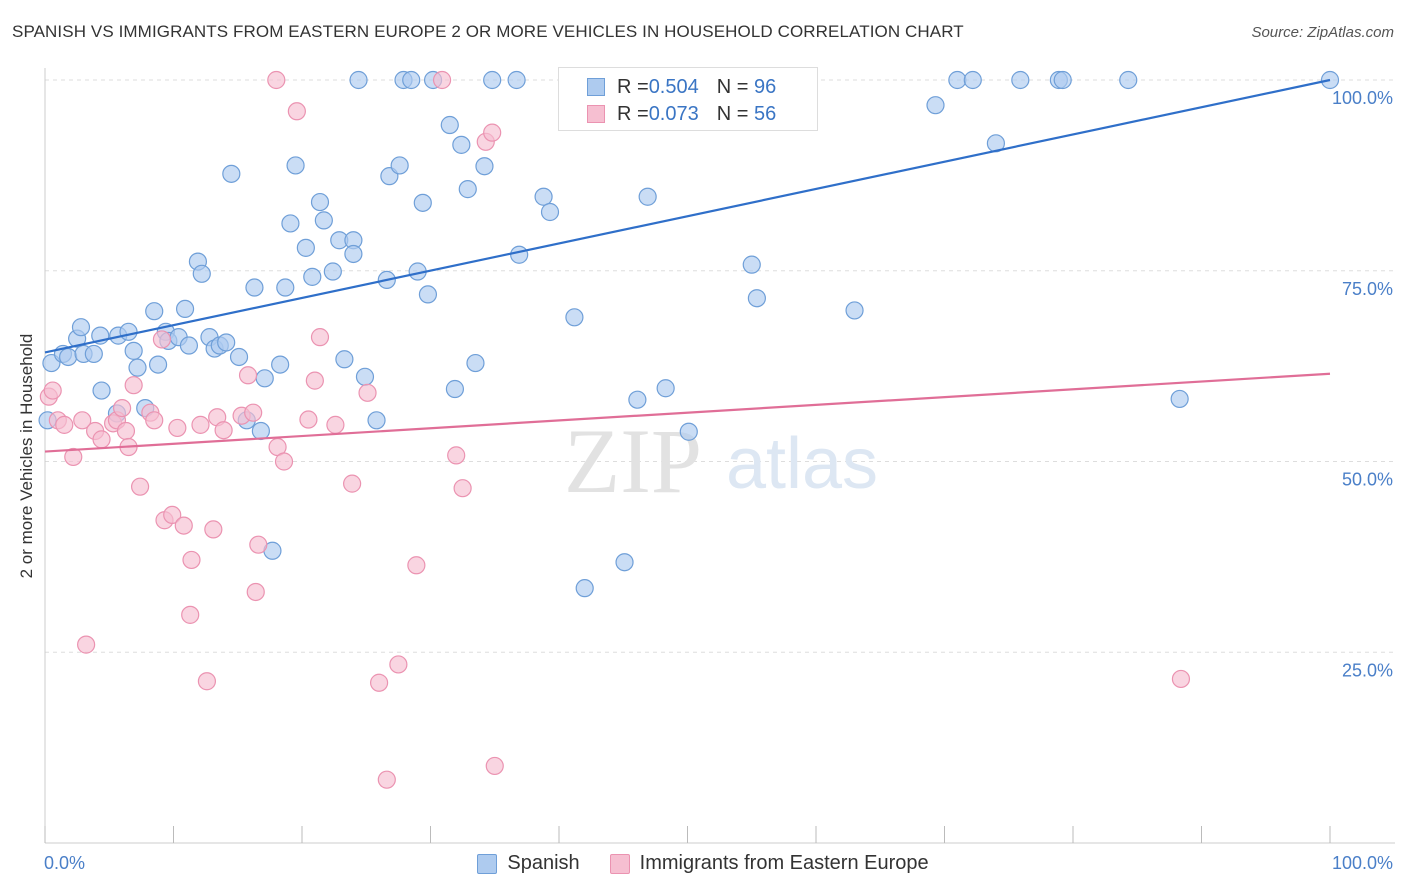 Image resolution: width=1406 pixels, height=892 pixels. I want to click on spanish-n-label: N =, so click(735, 86).